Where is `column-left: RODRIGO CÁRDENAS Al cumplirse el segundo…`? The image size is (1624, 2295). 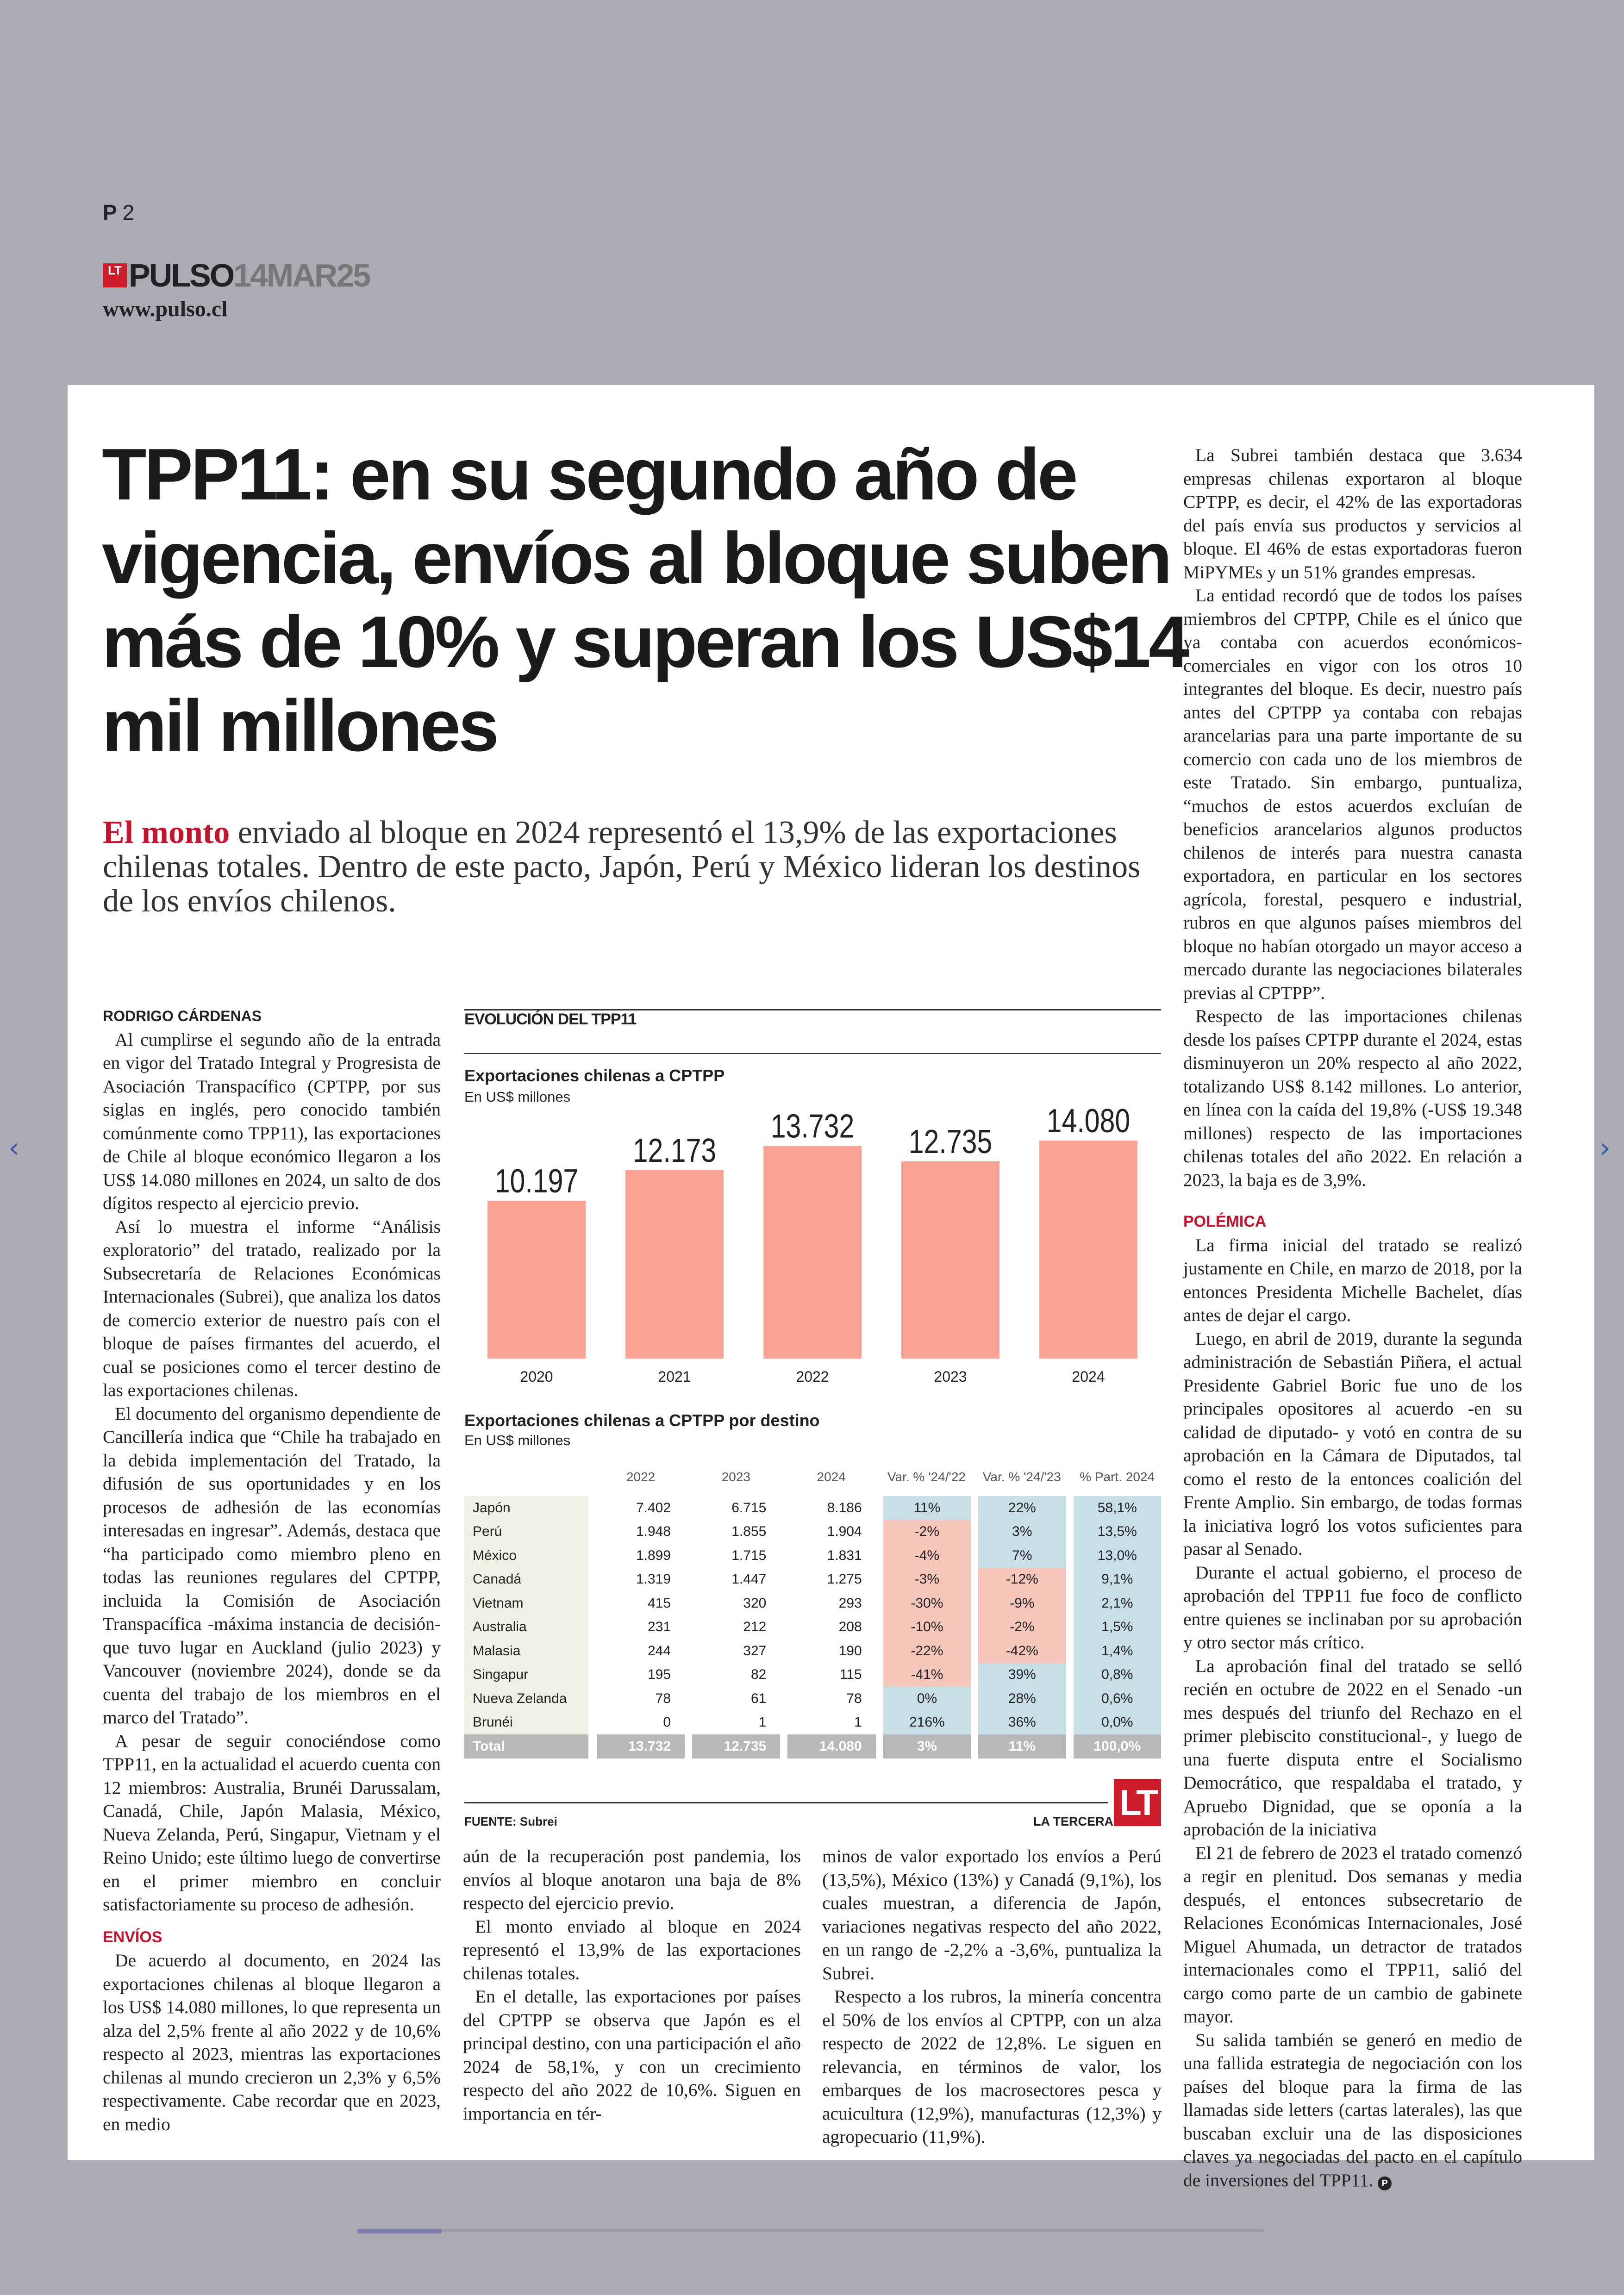
column-left: RODRIGO CÁRDENAS Al cumplirse el segundo… is located at coordinates (272, 1570).